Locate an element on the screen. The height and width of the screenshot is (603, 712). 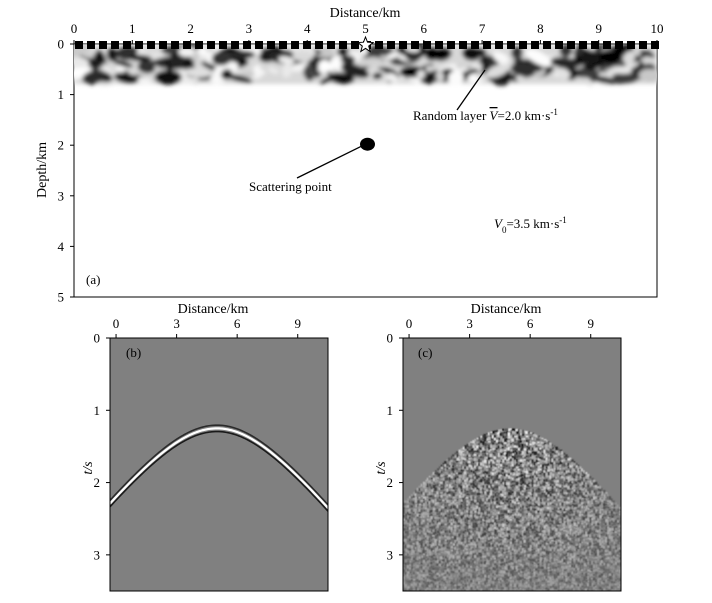
panel-b-frame is located at coordinates (219, 464).